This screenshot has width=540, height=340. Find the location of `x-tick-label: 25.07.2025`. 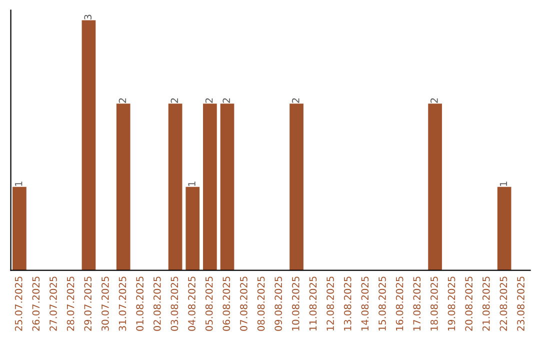

x-tick-label: 25.07.2025 is located at coordinates (18, 303).